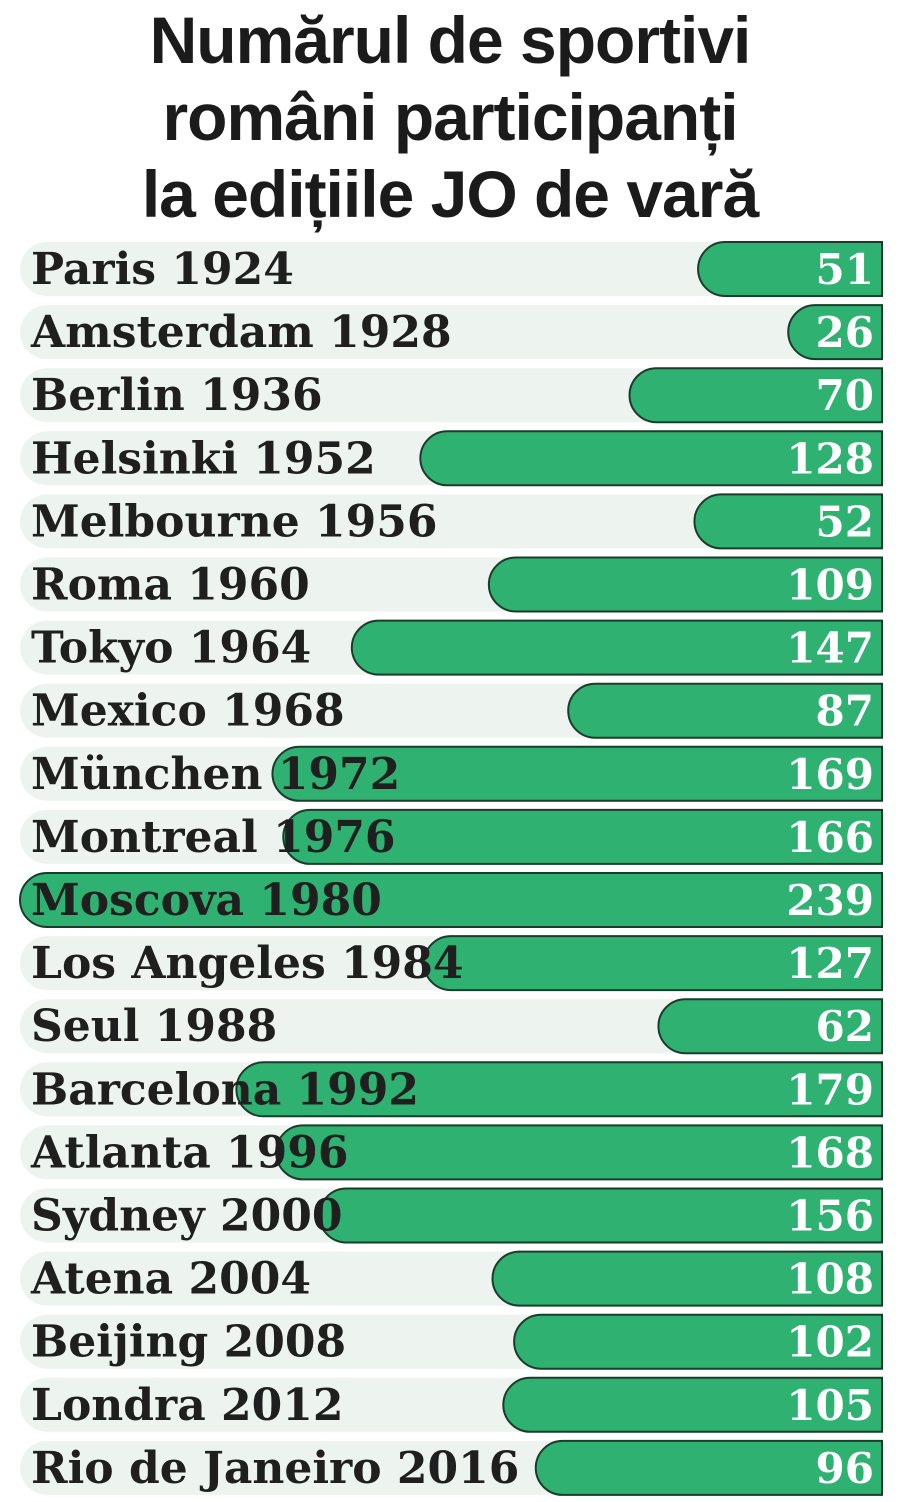 The height and width of the screenshot is (1502, 900). What do you see at coordinates (830, 774) in the screenshot?
I see `value-label: 169` at bounding box center [830, 774].